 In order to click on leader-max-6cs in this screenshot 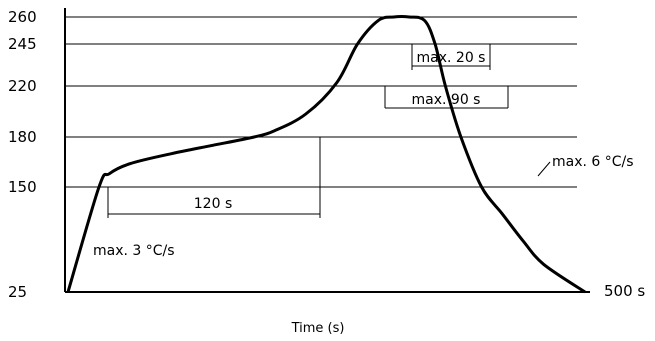, I will do `click(544, 169)`.